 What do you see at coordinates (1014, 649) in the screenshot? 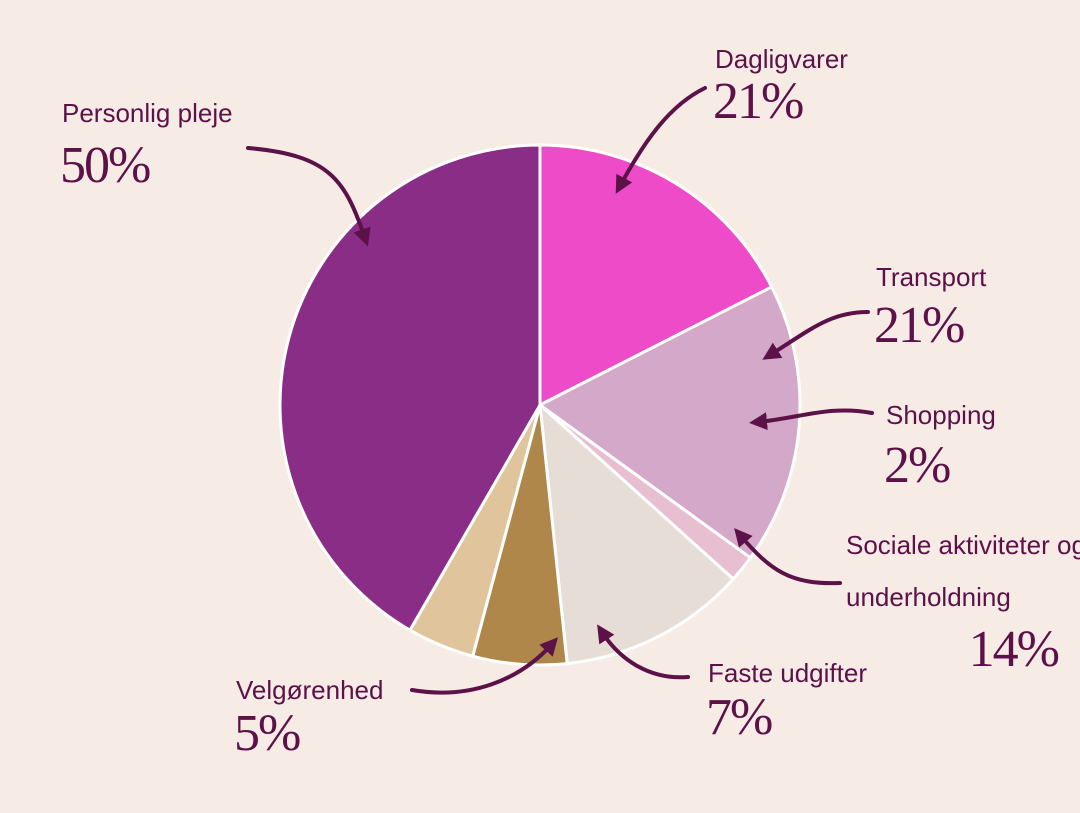
I see `value-label: 14%` at bounding box center [1014, 649].